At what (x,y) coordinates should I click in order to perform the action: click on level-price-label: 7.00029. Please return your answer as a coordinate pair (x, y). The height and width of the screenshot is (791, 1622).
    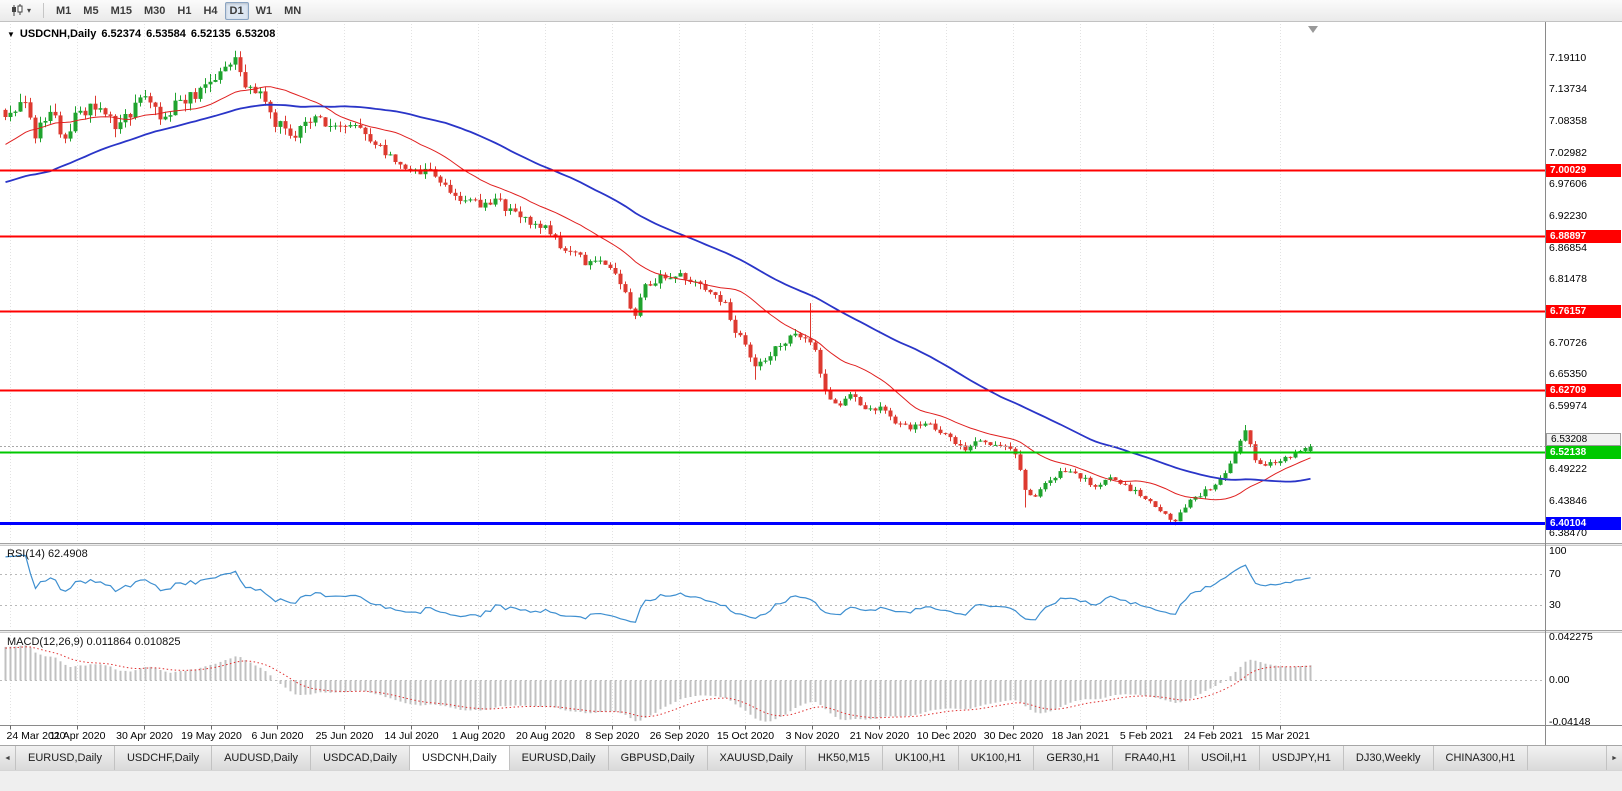
    Looking at the image, I should click on (1583, 170).